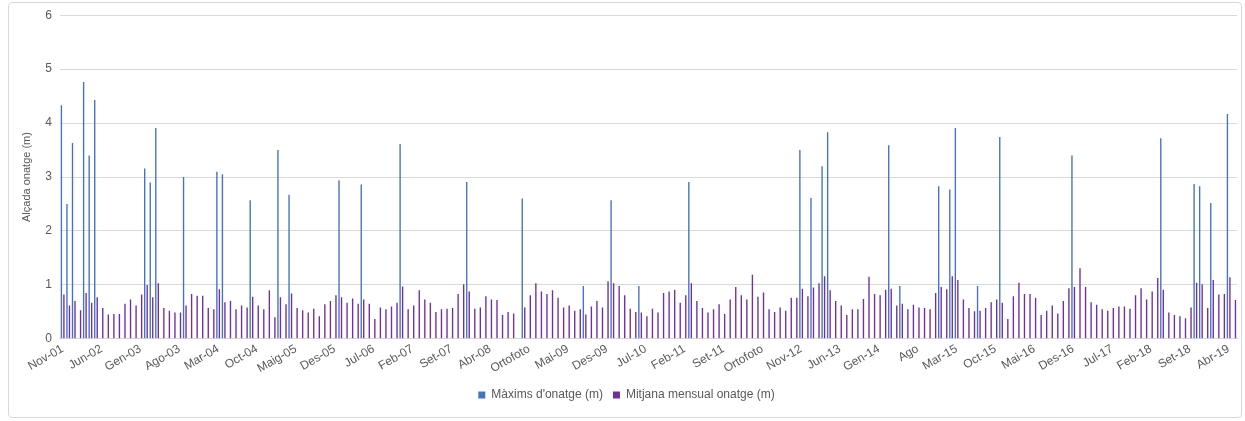 This screenshot has width=1245, height=421. I want to click on legend-label: Màxims d'onatge (m), so click(547, 394).